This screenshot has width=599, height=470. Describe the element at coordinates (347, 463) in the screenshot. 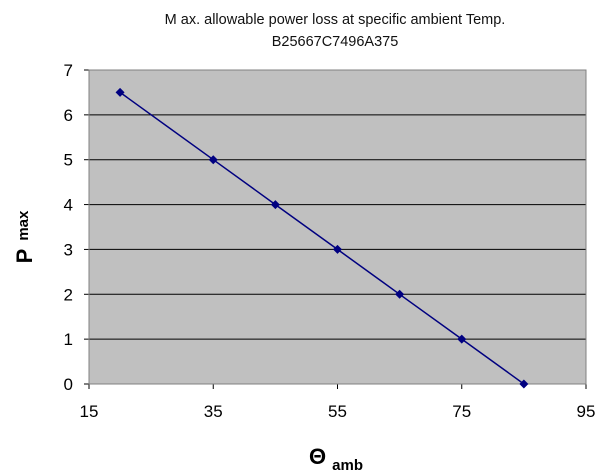

I see `x-axis-label-sub: amb` at that location.